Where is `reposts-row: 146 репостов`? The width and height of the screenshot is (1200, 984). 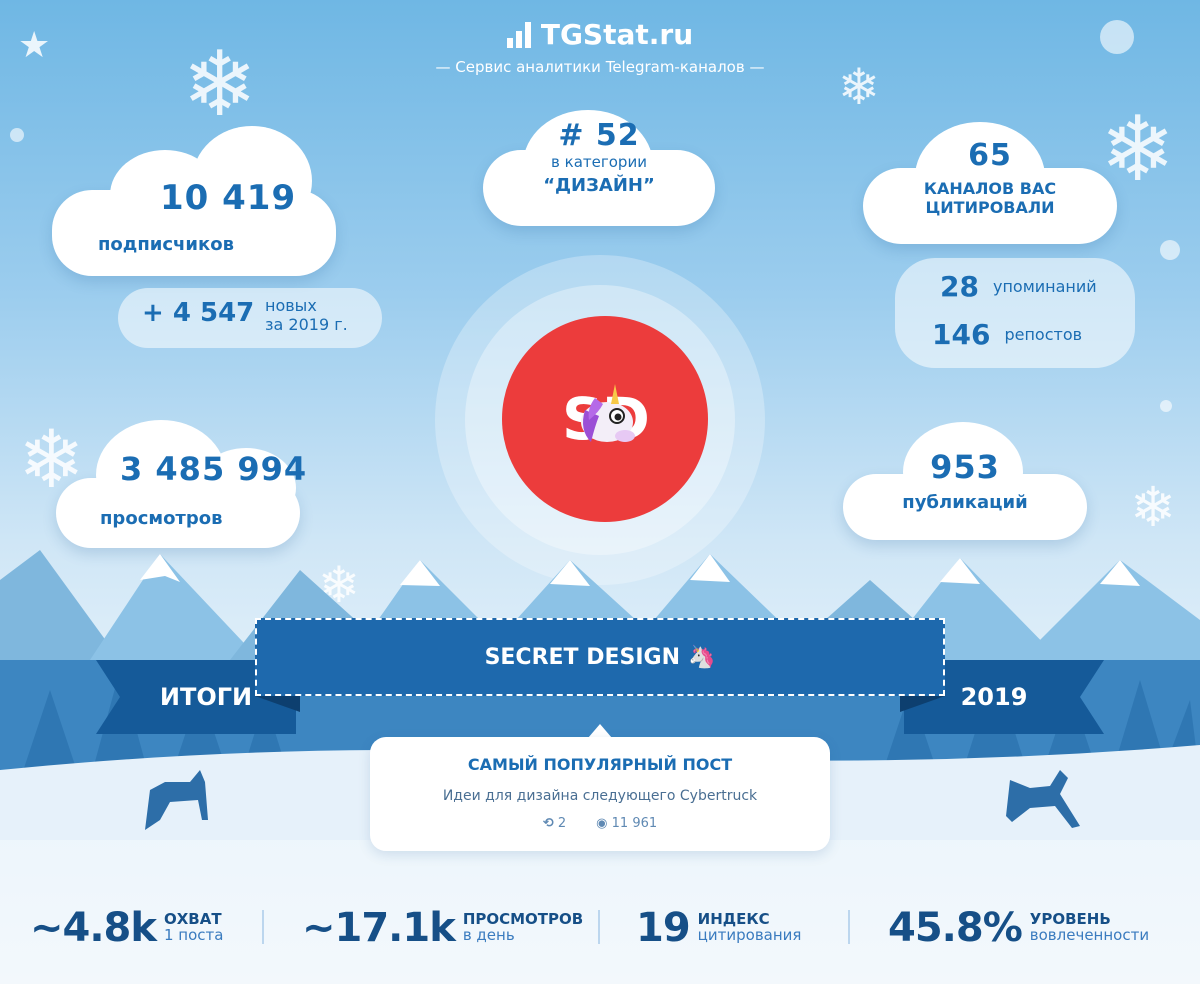
reposts-row: 146 репостов is located at coordinates (1007, 334).